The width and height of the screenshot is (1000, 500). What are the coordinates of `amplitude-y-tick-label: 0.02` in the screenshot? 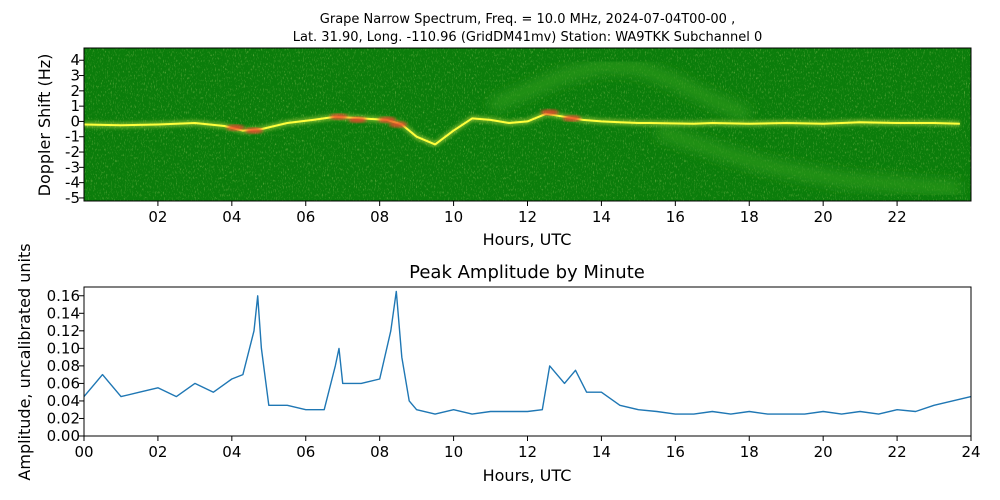 It's located at (63, 418).